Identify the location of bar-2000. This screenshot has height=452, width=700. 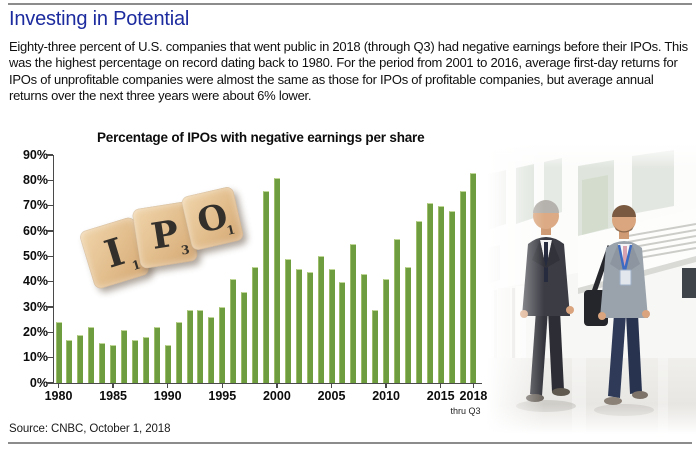
(276, 280).